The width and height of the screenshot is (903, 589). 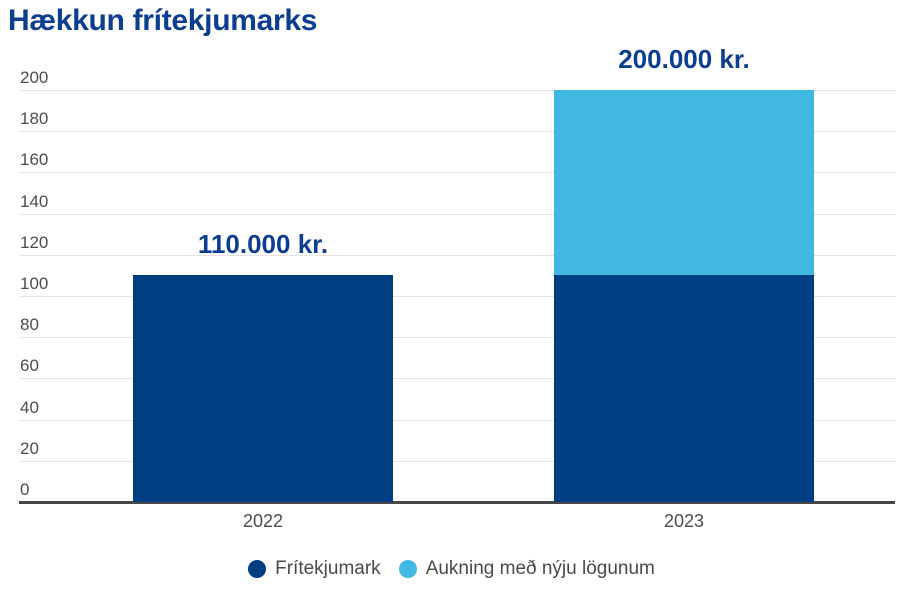 What do you see at coordinates (263, 521) in the screenshot?
I see `x-tick-label: 2022` at bounding box center [263, 521].